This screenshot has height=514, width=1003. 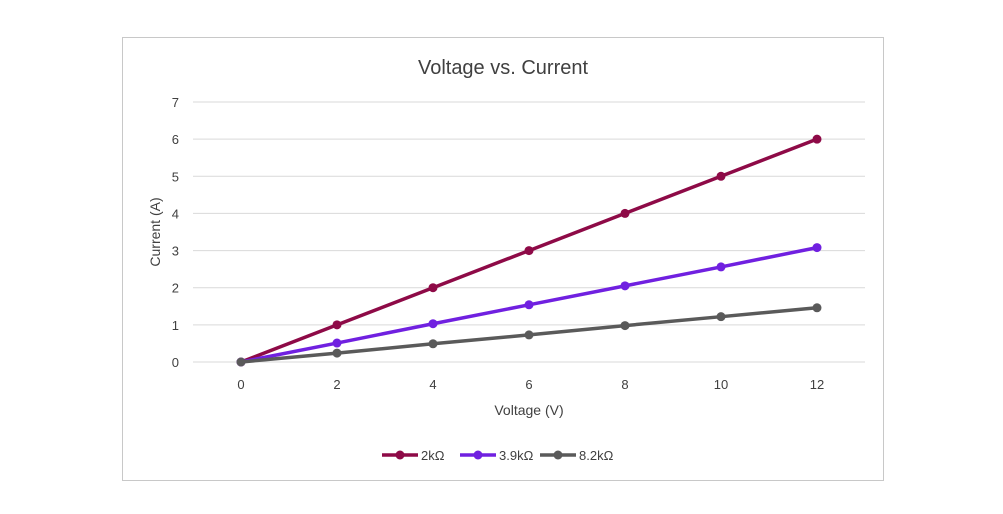 I want to click on x-tick-label: 6, so click(x=528, y=384).